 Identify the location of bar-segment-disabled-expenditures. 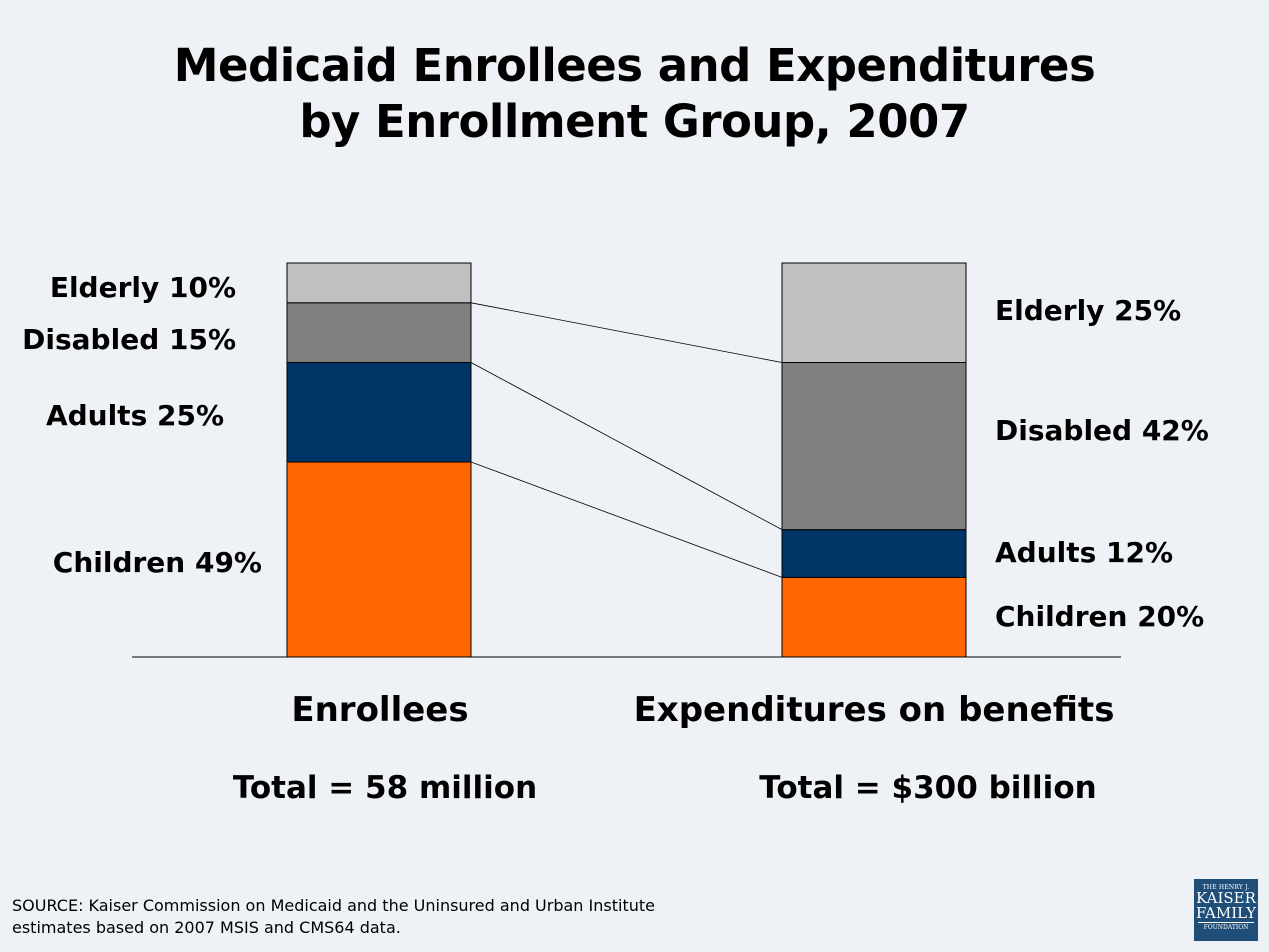
(874, 446).